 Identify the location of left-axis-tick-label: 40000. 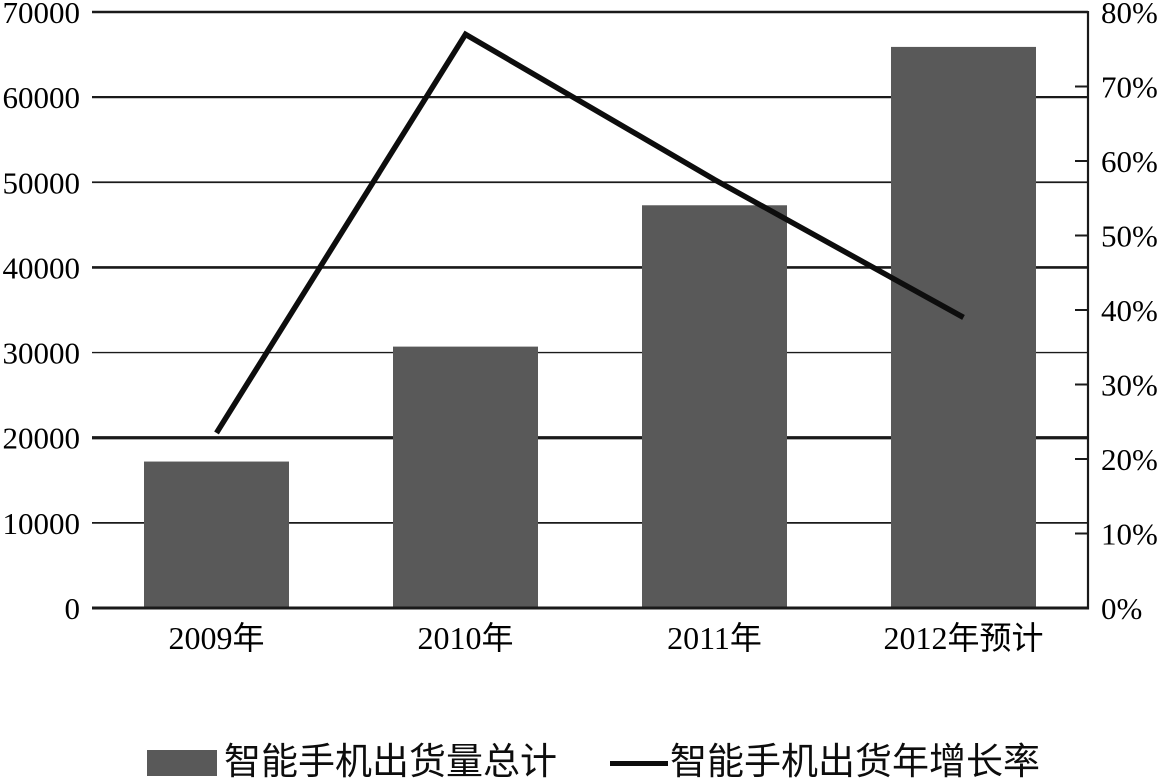
(42, 267).